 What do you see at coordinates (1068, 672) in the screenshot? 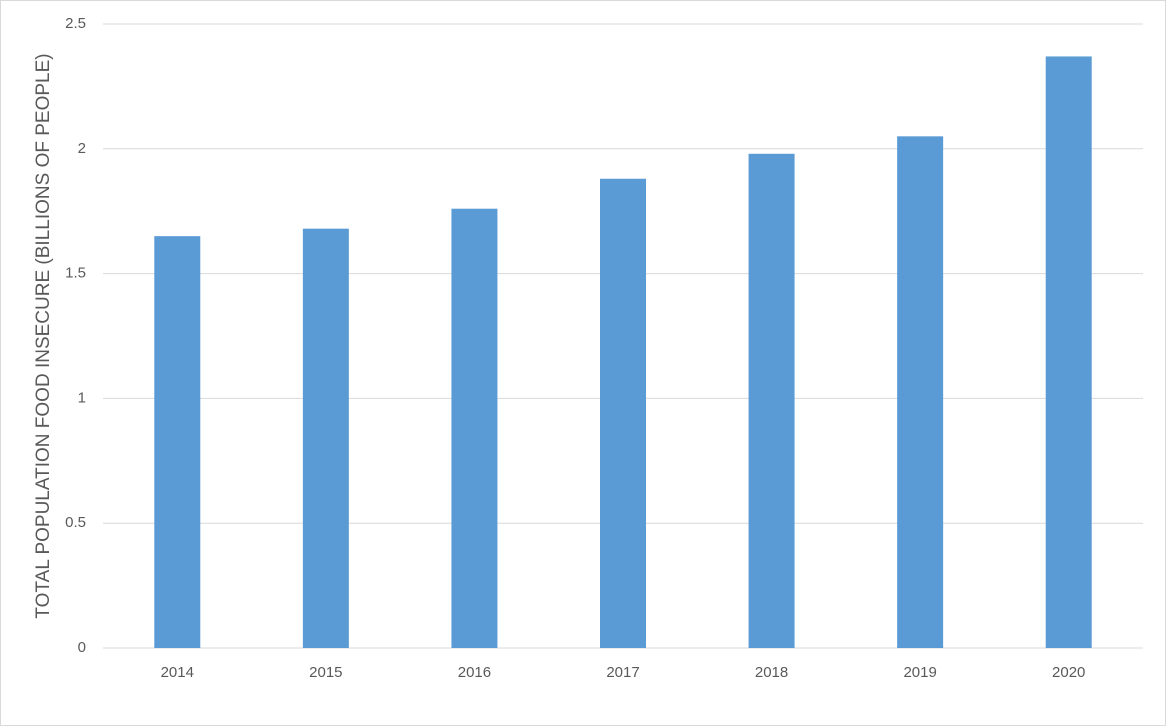
I see `x-tick-label: 2020` at bounding box center [1068, 672].